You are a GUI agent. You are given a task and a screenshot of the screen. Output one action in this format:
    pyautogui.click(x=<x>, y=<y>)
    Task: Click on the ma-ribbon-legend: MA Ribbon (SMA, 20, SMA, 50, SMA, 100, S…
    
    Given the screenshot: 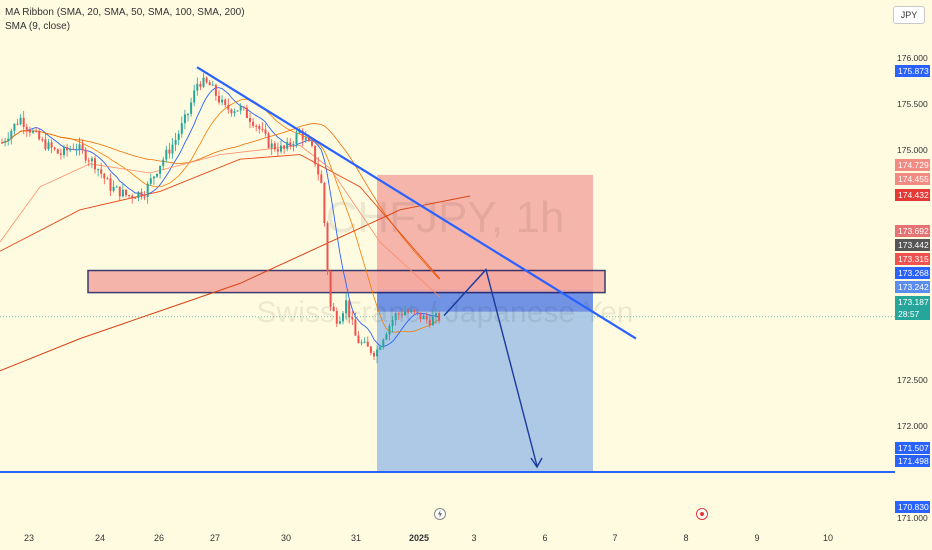 What is the action you would take?
    pyautogui.click(x=125, y=12)
    